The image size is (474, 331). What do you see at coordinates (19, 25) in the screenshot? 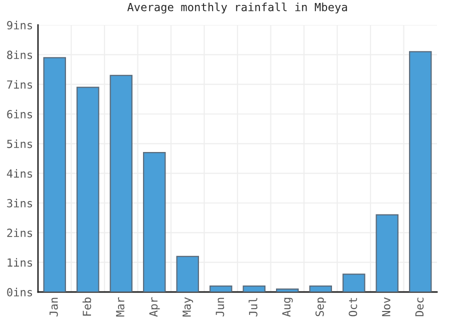
I see `y-tick-label: 9ins` at bounding box center [19, 25].